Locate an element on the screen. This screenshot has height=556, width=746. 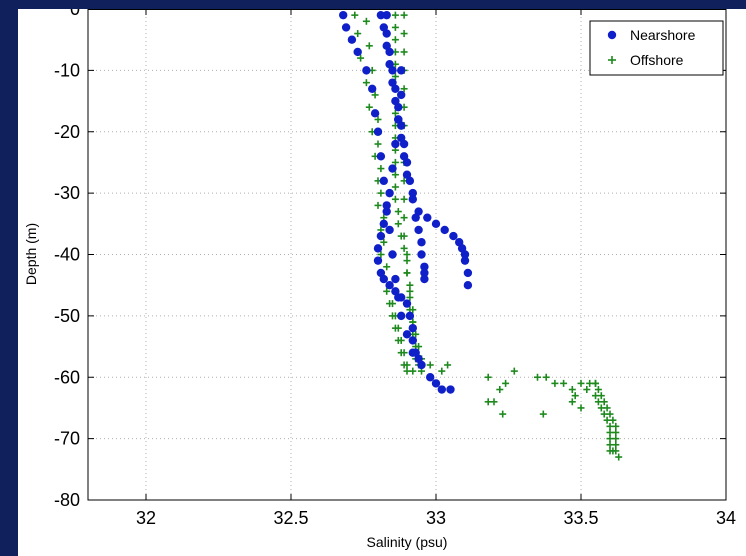
legend-offshore-marker is located at coordinates (612, 60).